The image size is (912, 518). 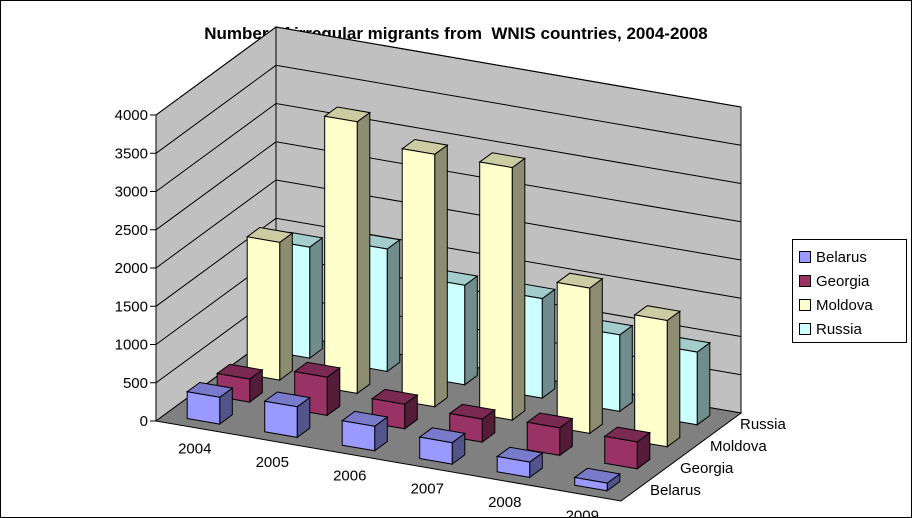 I want to click on legend-item-belarus: Belarus, so click(x=852, y=257).